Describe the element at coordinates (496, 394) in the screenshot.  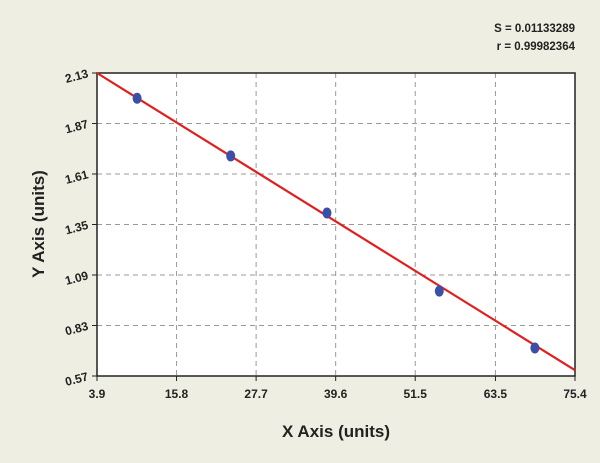
I see `x-tick-label: 63.5` at that location.